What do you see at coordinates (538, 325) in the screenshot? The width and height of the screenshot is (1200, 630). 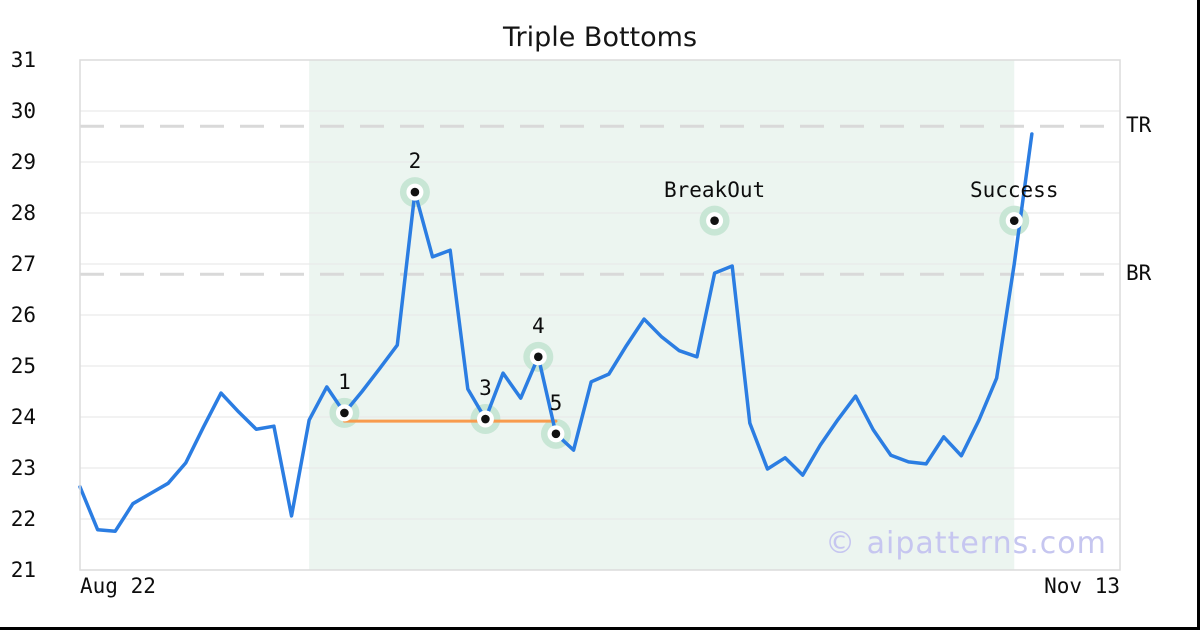 I see `annotation-label: 4` at bounding box center [538, 325].